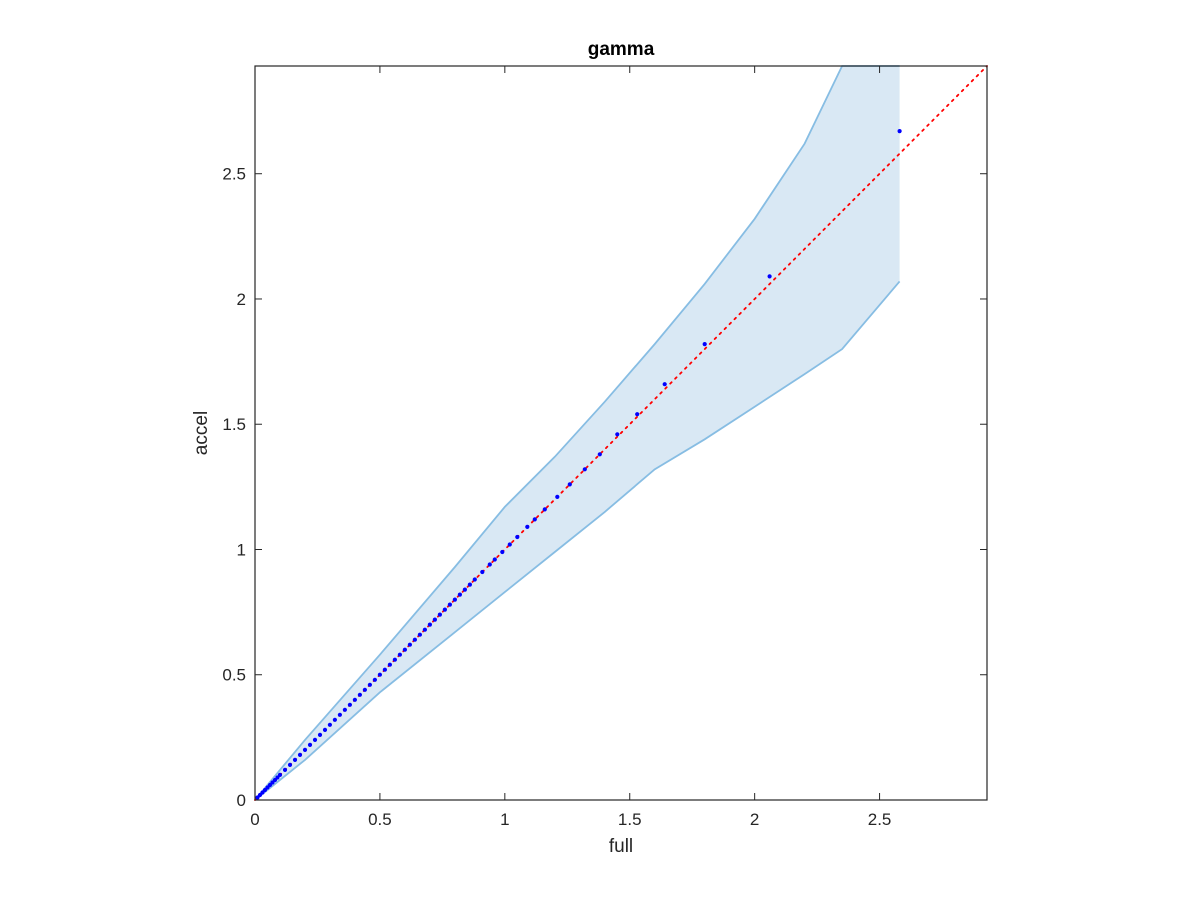 The height and width of the screenshot is (900, 1200). What do you see at coordinates (234, 424) in the screenshot?
I see `y-tick-label: 1.5` at bounding box center [234, 424].